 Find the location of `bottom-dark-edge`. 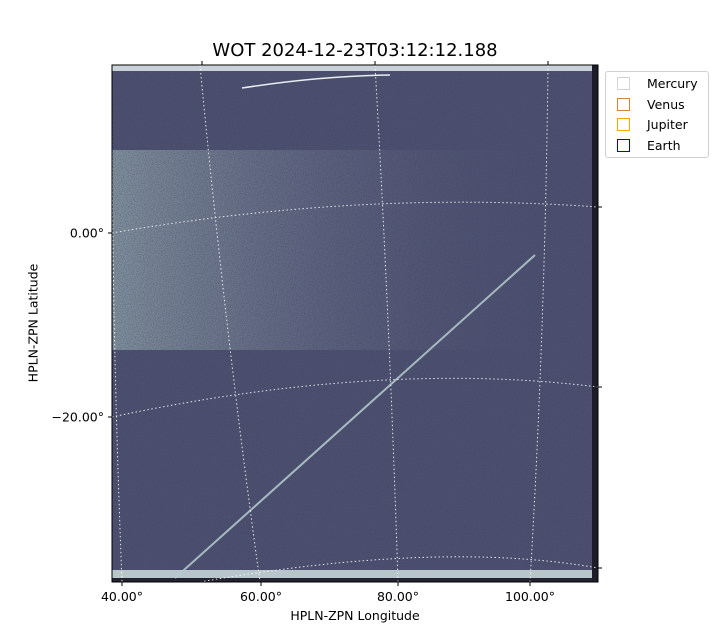

bottom-dark-edge is located at coordinates (355, 580).